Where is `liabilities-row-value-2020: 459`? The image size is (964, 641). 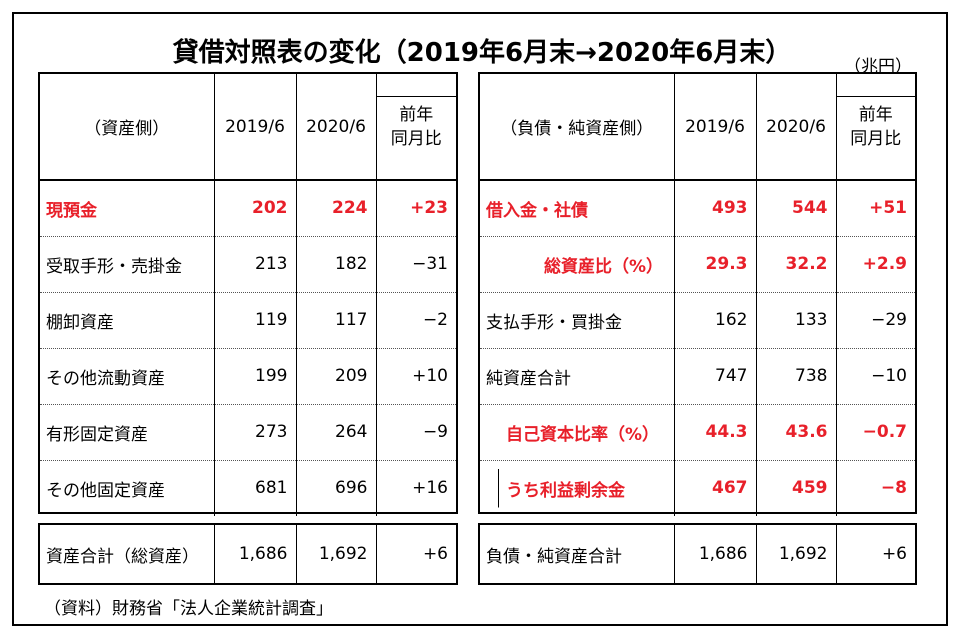
liabilities-row-value-2020: 459 is located at coordinates (796, 488).